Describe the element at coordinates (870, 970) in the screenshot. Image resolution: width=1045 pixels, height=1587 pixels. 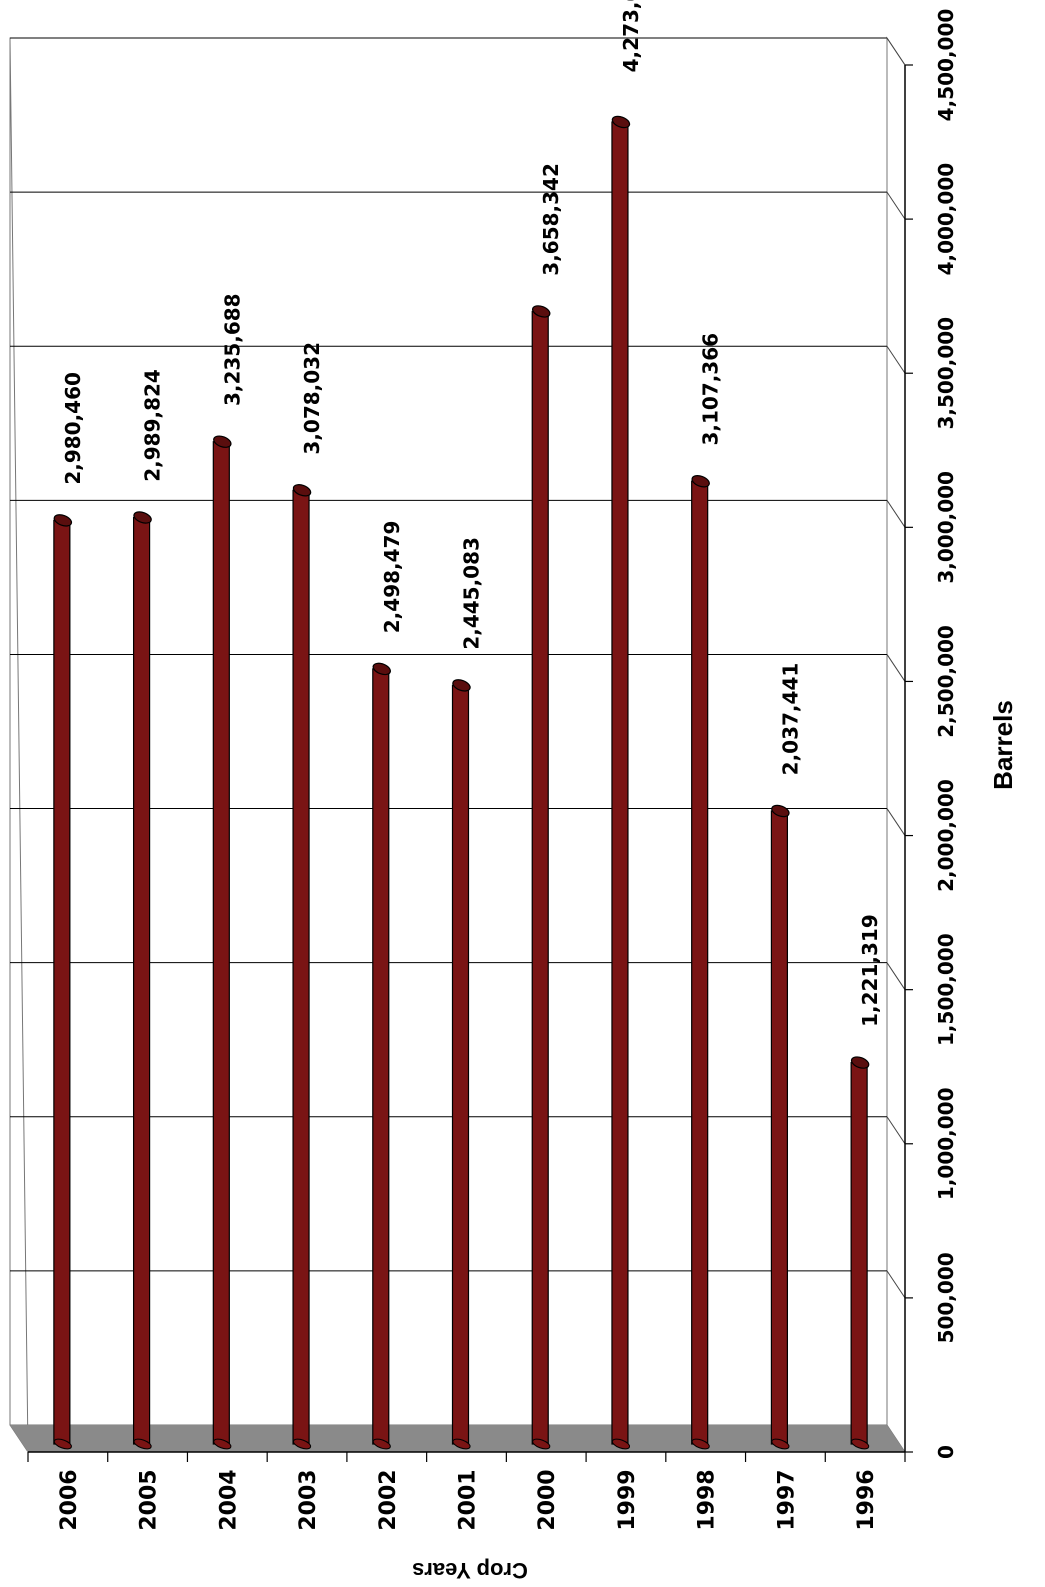
I see `data-label-1996: 1,221,319` at that location.